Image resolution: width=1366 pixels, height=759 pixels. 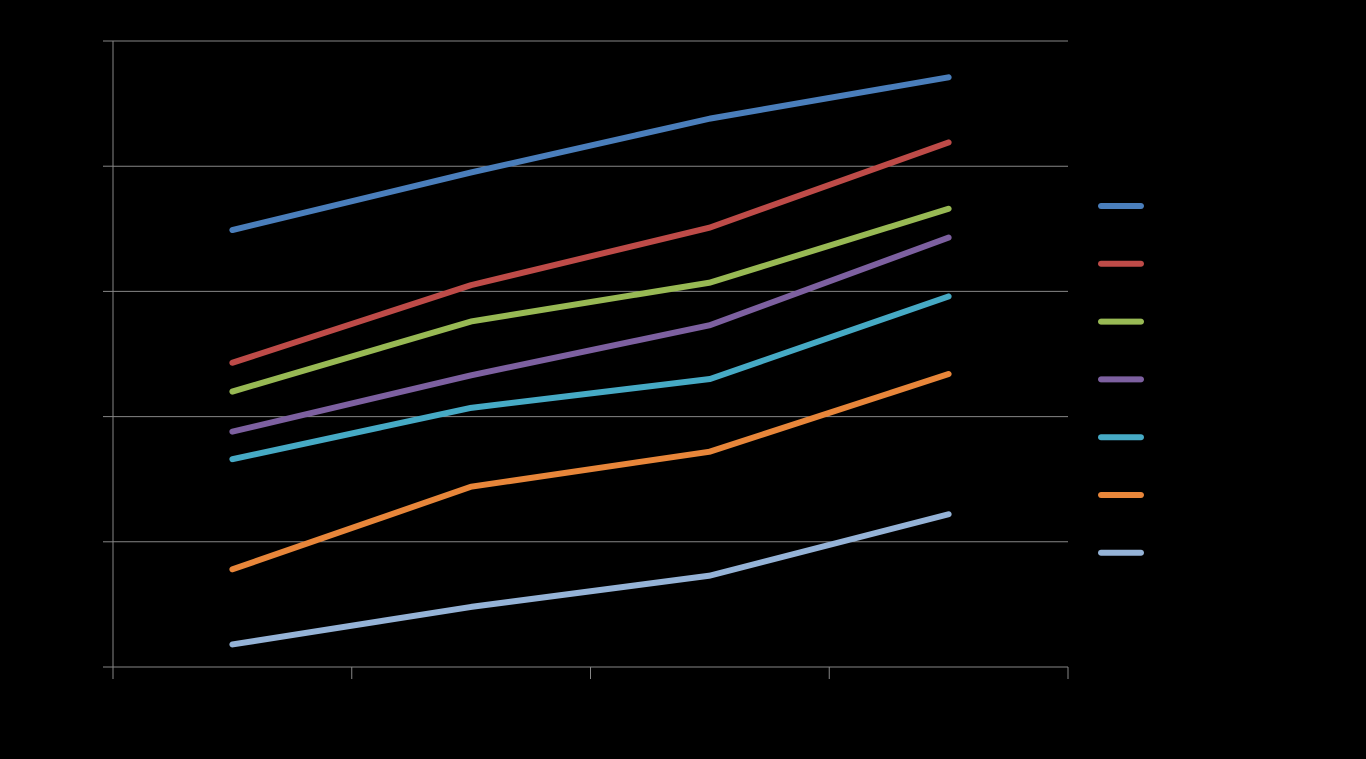 I want to click on y-tick-label: 3, so click(x=95, y=290).